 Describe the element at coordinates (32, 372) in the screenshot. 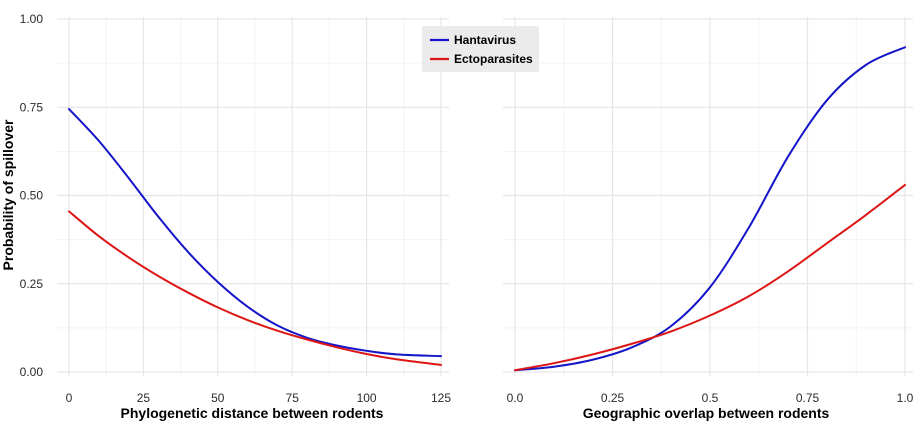

I see `y-tick-label: 0.00` at that location.